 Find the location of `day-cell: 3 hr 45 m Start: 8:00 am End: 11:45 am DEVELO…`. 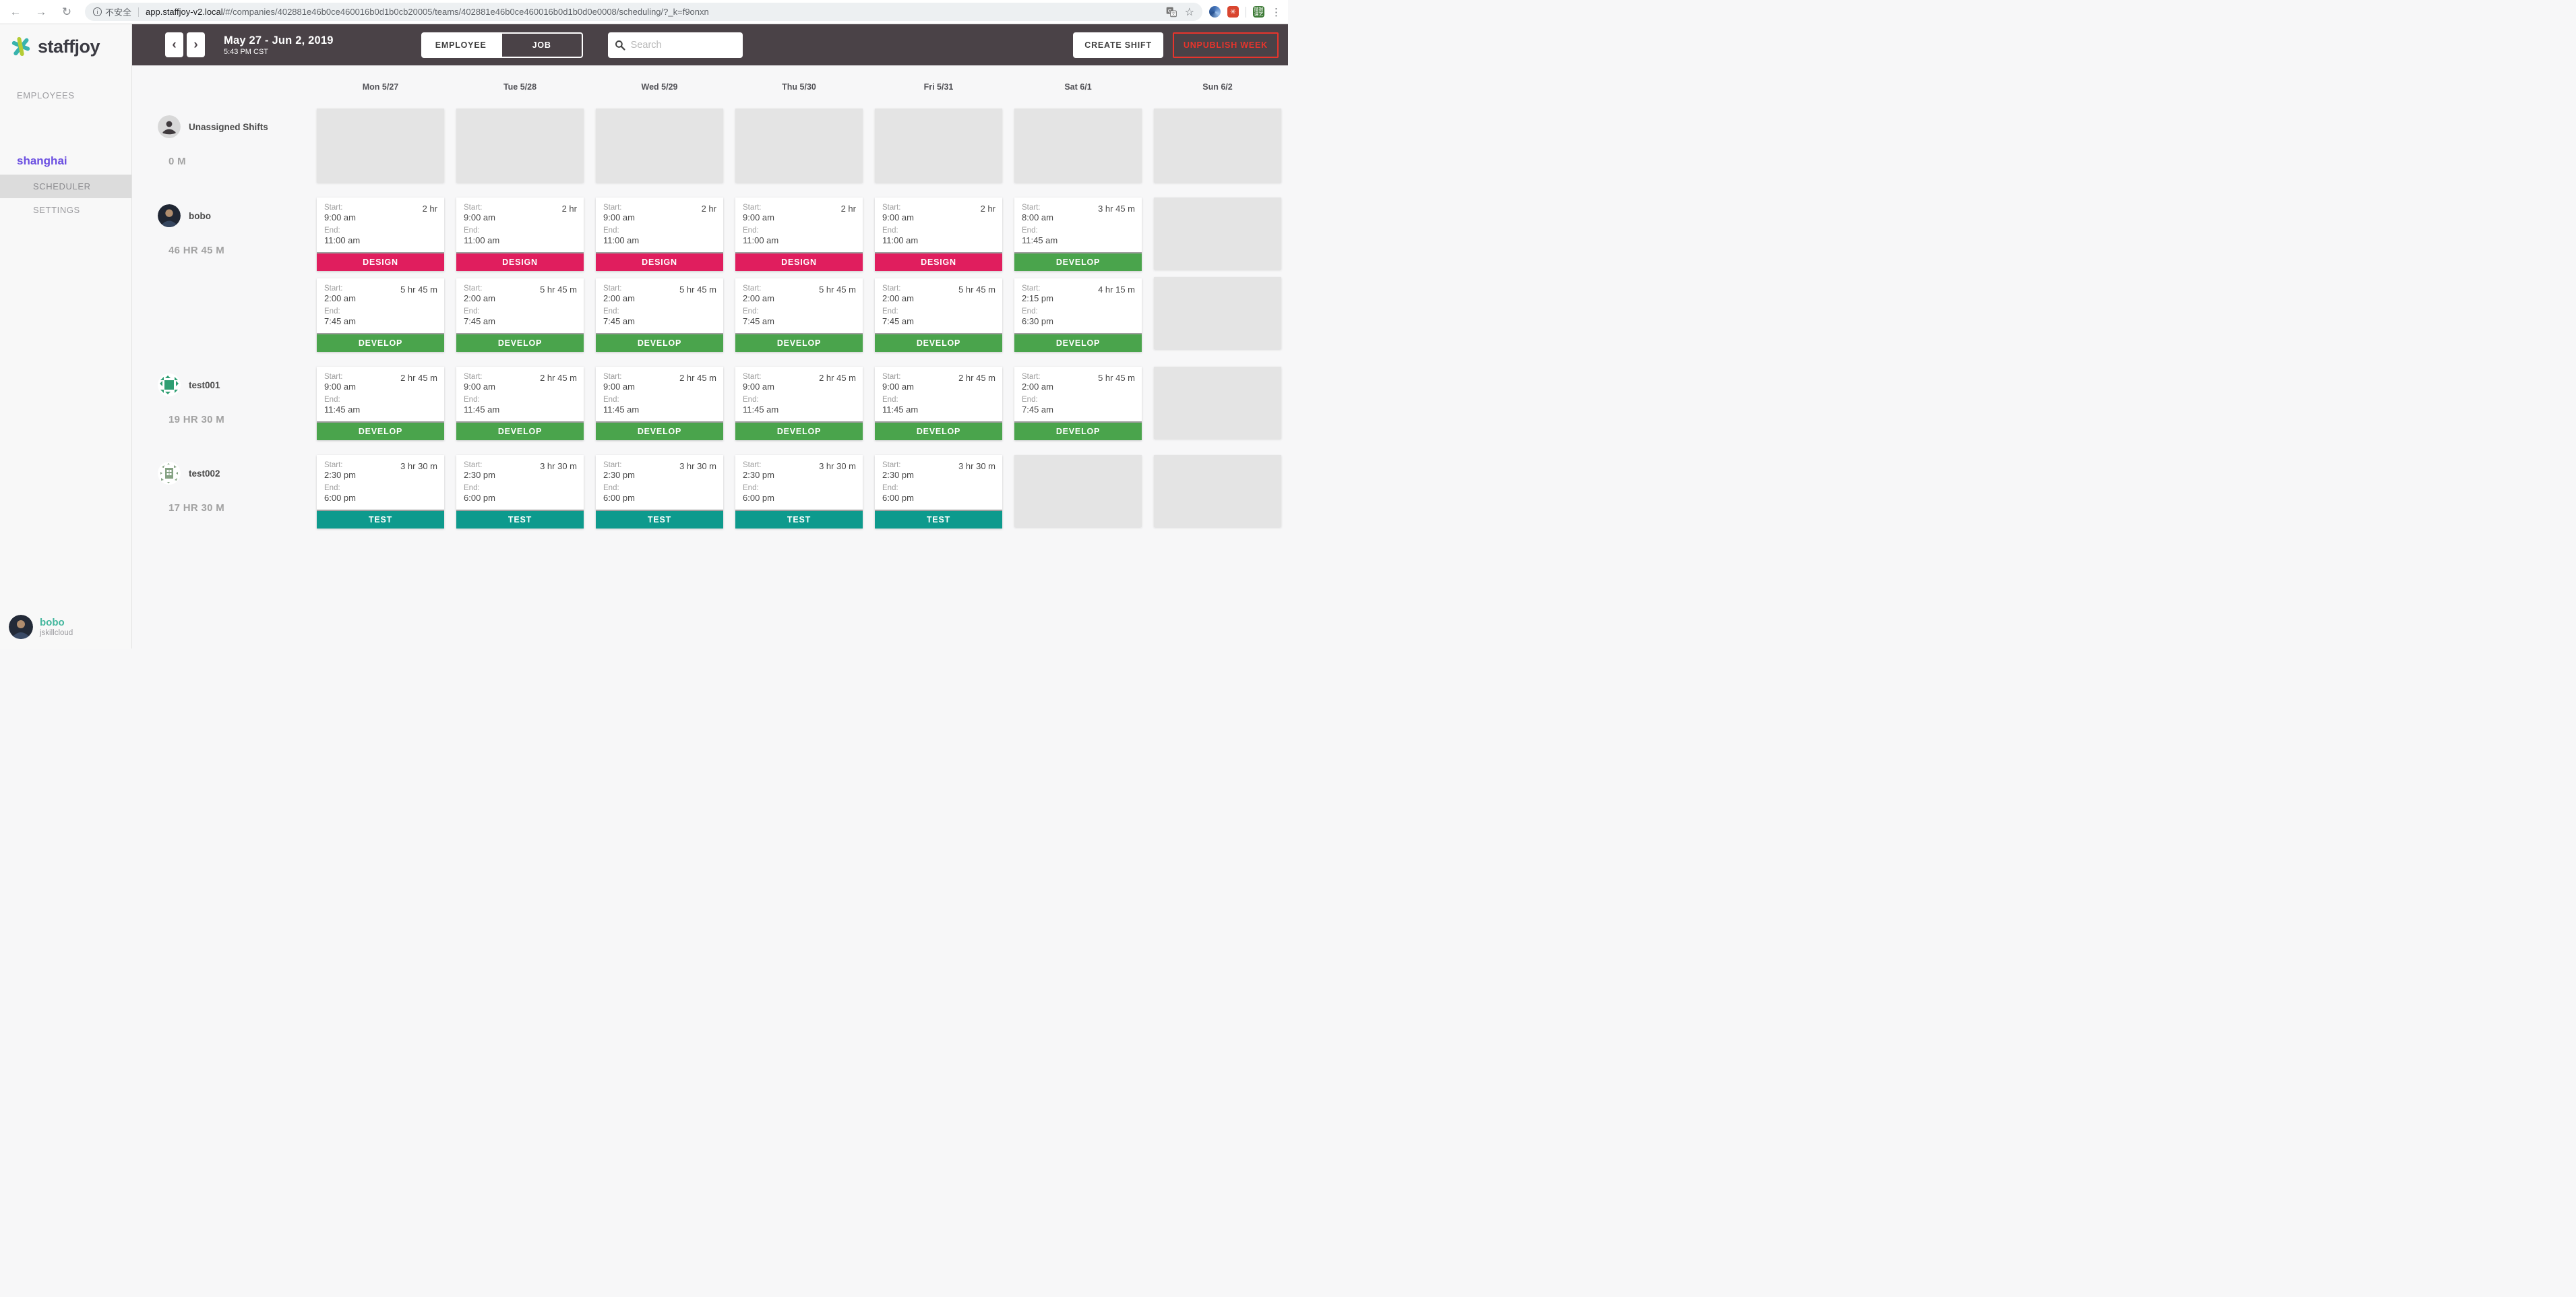

day-cell: 3 hr 45 m Start: 8:00 am End: 11:45 am DEVELO… is located at coordinates (1078, 275).